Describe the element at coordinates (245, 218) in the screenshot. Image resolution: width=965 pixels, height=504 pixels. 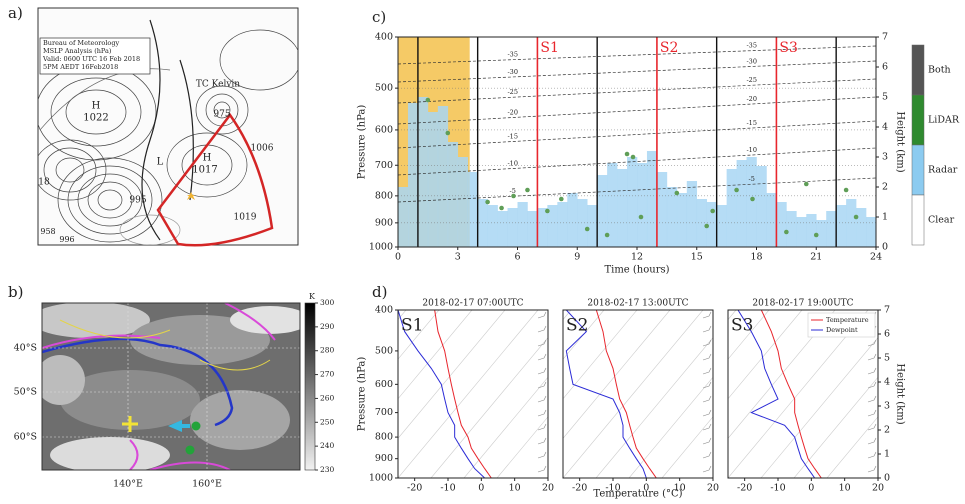
I see `map-label: 1019` at that location.